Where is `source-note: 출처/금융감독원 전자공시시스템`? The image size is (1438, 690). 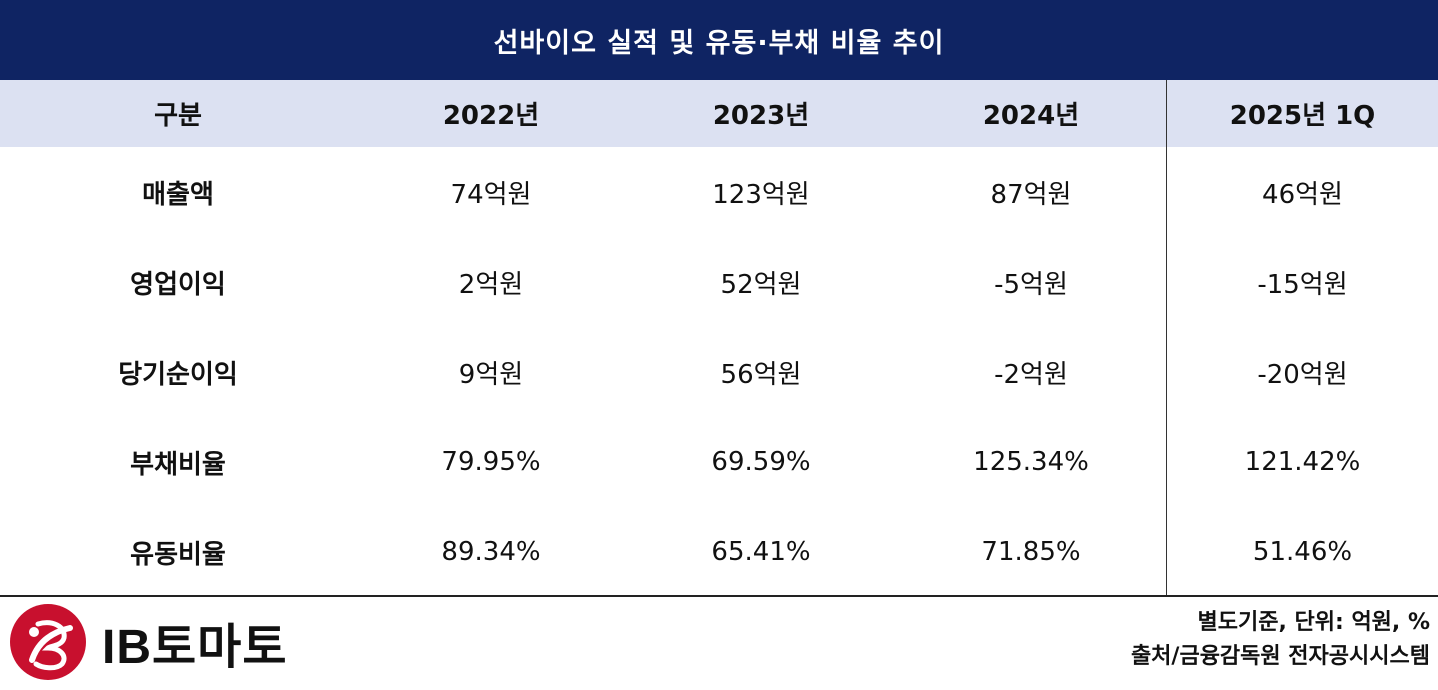 source-note: 출처/금융감독원 전자공시시스템 is located at coordinates (1280, 656).